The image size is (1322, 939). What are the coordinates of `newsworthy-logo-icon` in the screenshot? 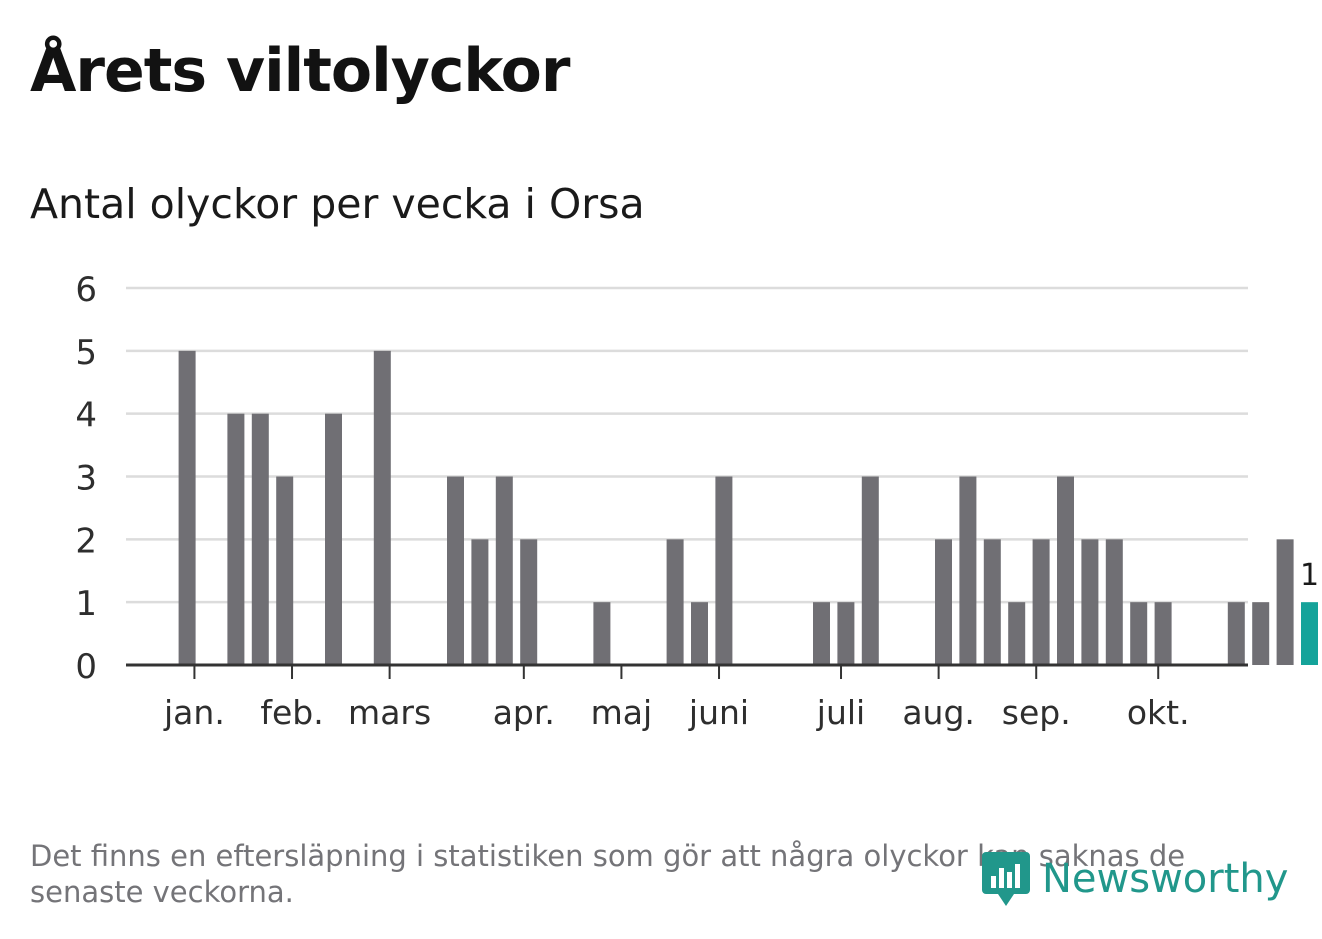 It's located at (1006, 879).